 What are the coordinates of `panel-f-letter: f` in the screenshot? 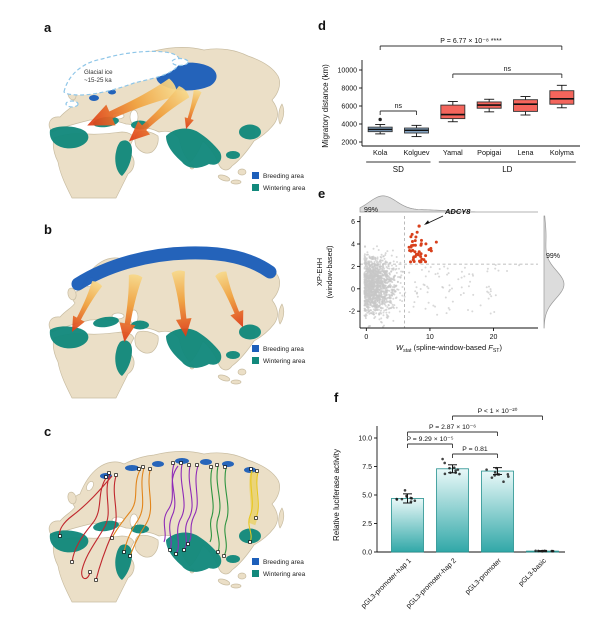 It's located at (336, 397).